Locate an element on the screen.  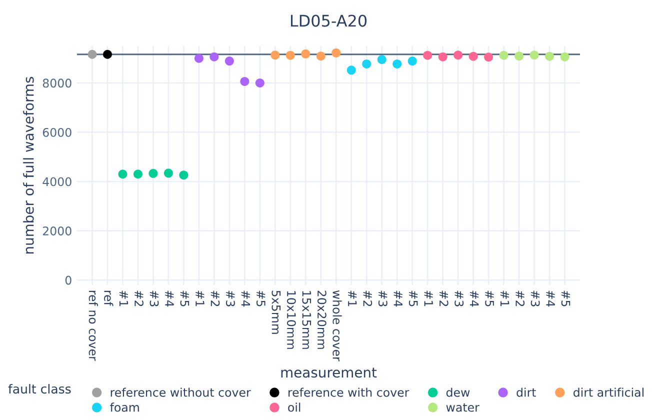
legend-label: dirt artificial is located at coordinates (609, 392).